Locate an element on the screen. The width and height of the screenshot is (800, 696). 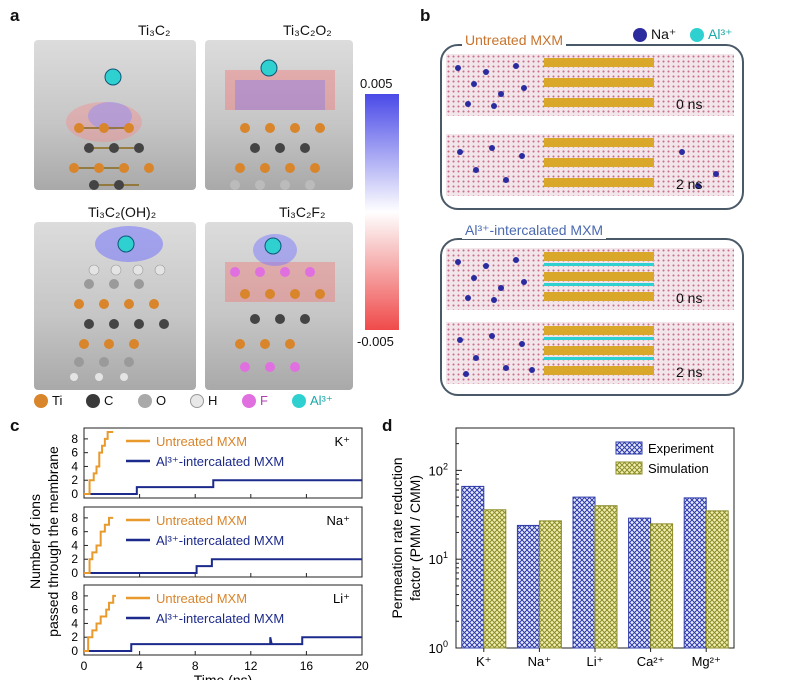
x-tick-label: 16 is located at coordinates (307, 666).